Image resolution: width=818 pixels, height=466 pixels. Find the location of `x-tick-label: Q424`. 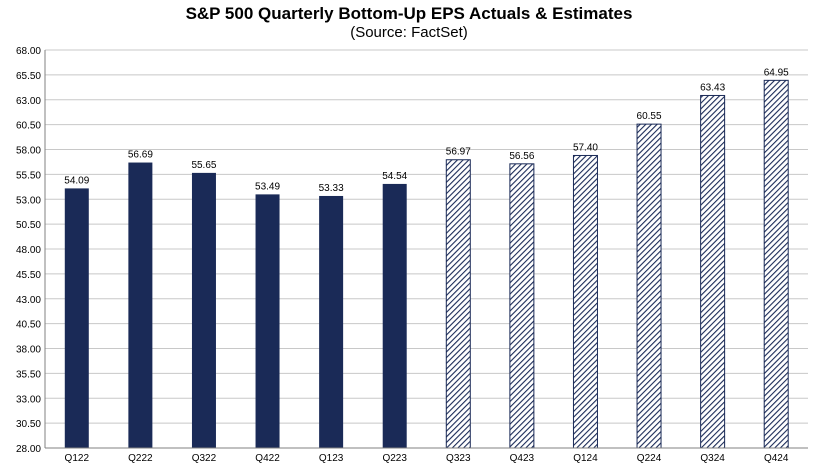

x-tick-label: Q424 is located at coordinates (776, 458).